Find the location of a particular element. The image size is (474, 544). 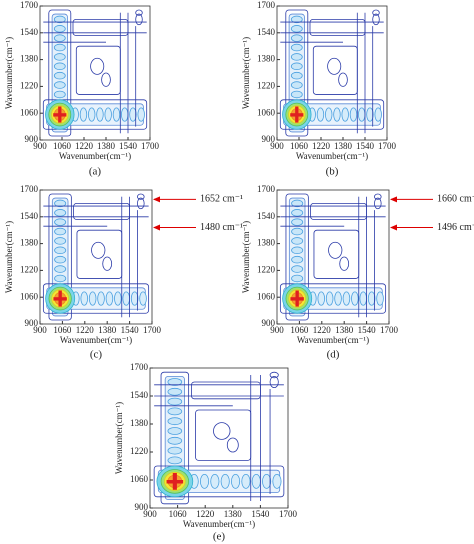

plot-frame is located at coordinates (96, 257).